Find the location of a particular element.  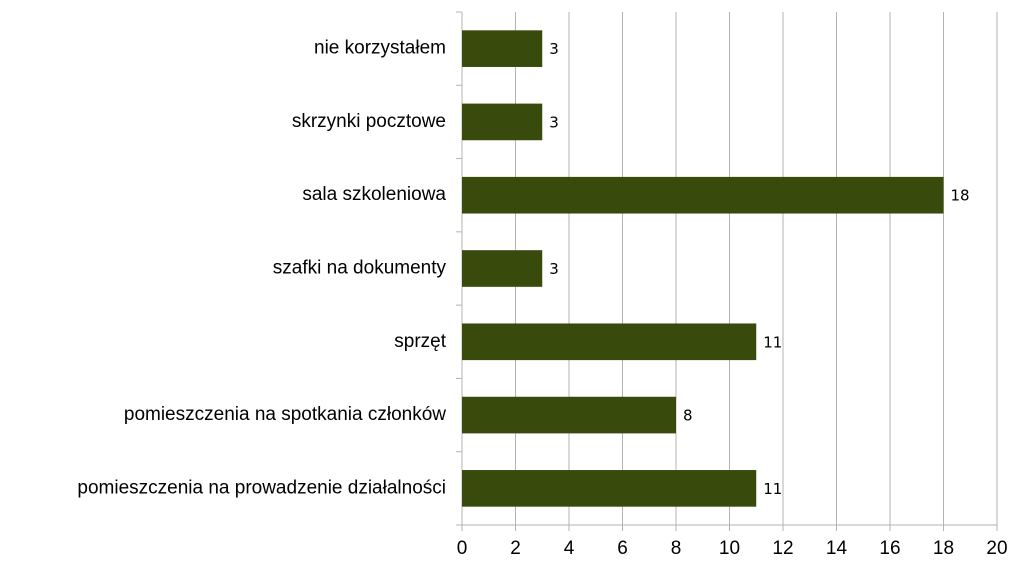

x-tick-label: 16 is located at coordinates (889, 548).